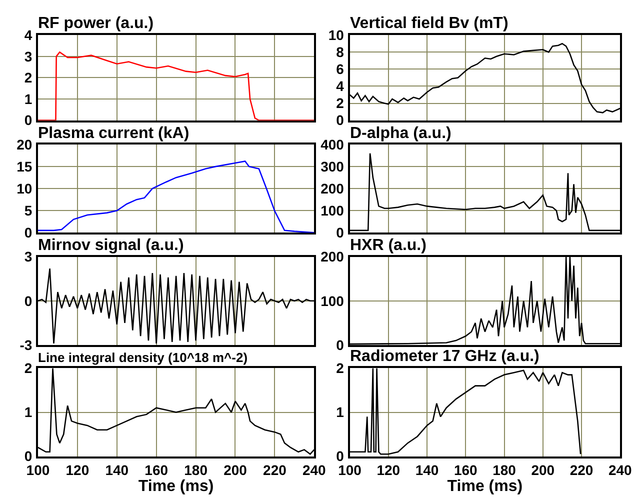  What do you see at coordinates (26, 344) in the screenshot?
I see `y-tick-label: -3` at bounding box center [26, 344].